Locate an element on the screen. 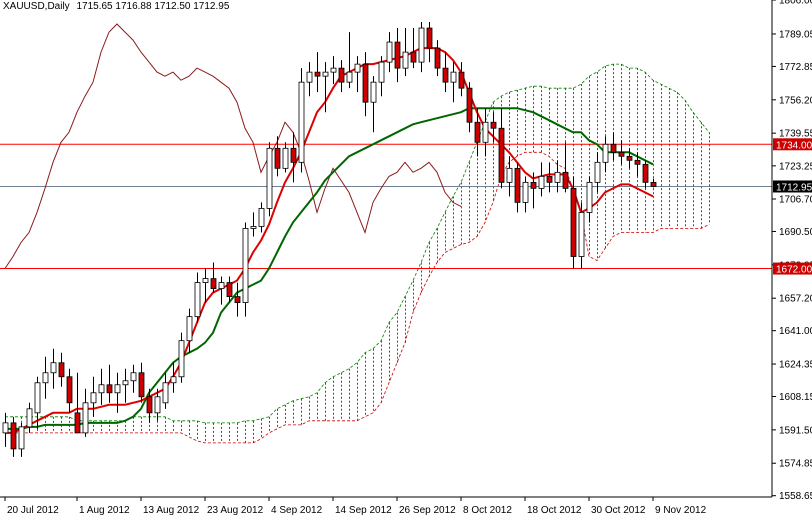 The height and width of the screenshot is (522, 812). time-tick-label: 14 Sep 2012 is located at coordinates (363, 510).